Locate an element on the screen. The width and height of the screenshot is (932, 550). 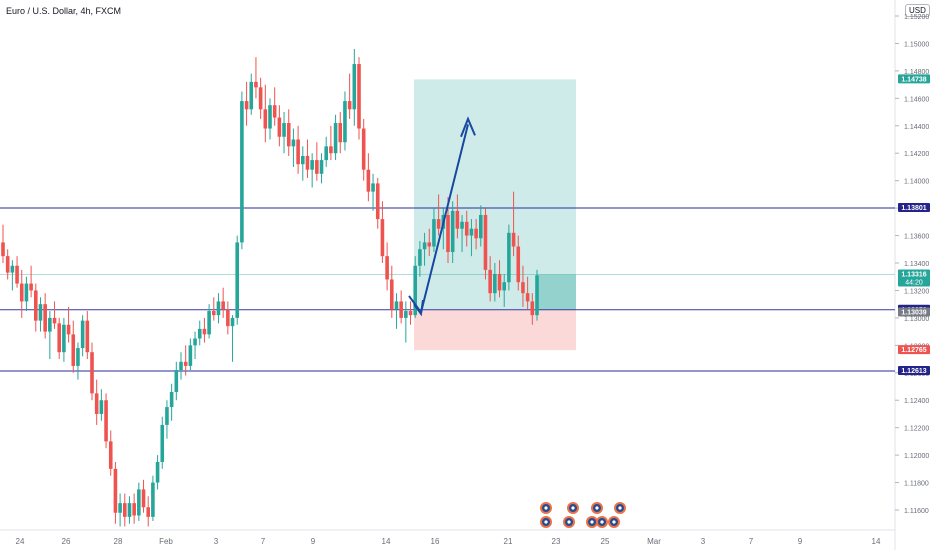
y-tick-label: 1.15000 is located at coordinates (916, 44).